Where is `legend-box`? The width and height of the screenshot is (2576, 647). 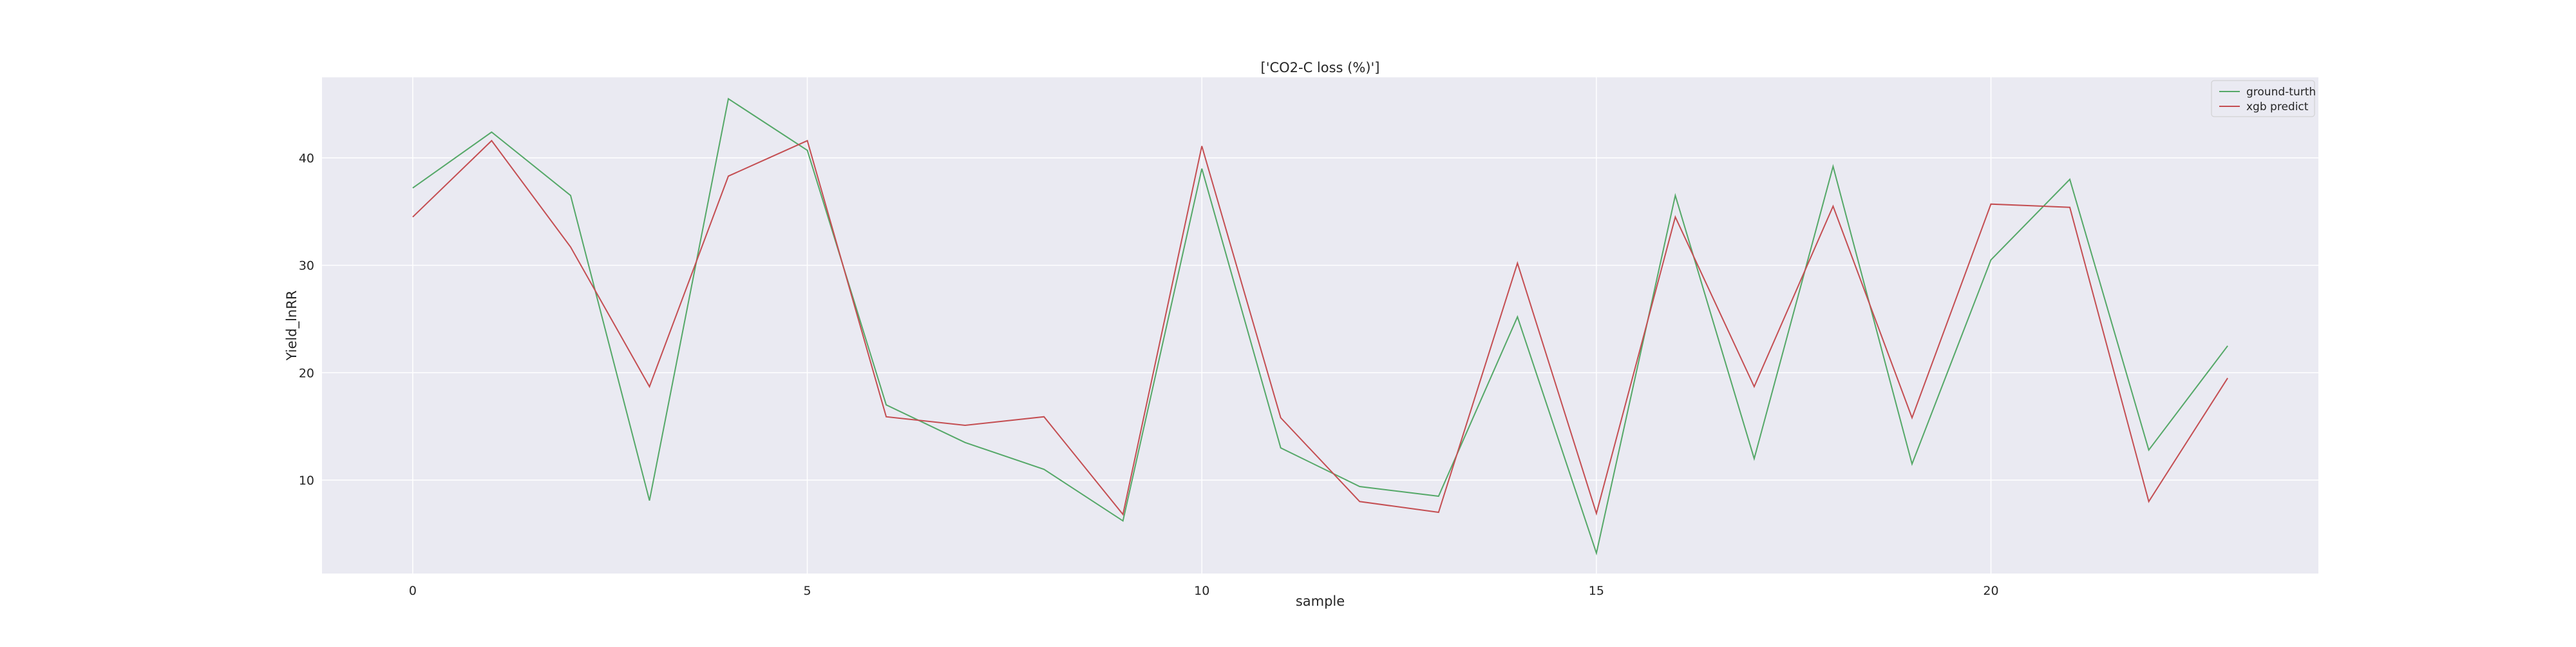 legend-box is located at coordinates (2263, 98).